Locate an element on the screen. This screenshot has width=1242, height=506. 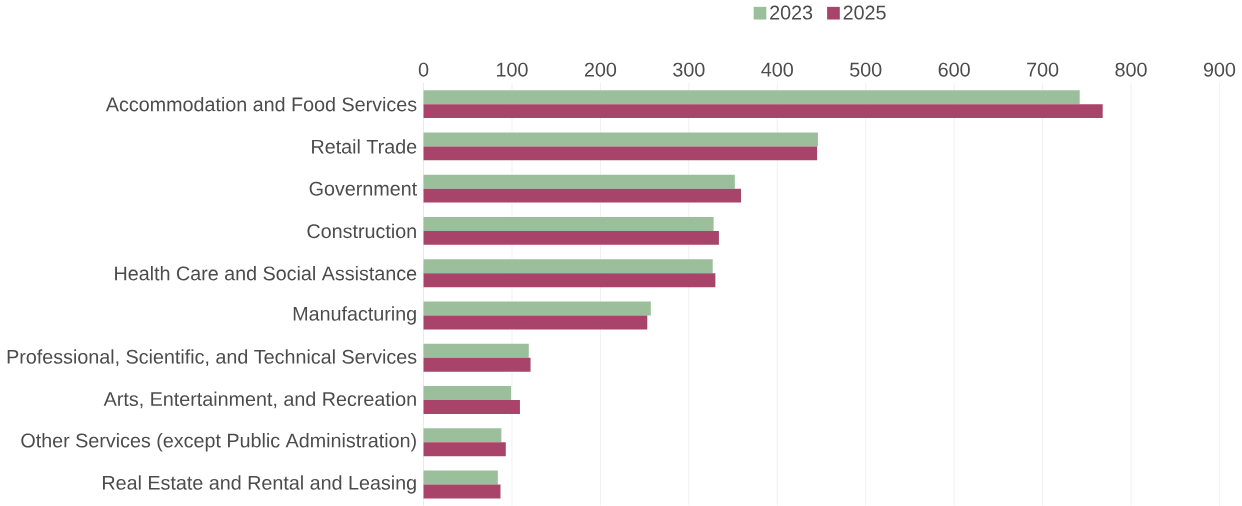
y-tick-label: Government is located at coordinates (363, 188).